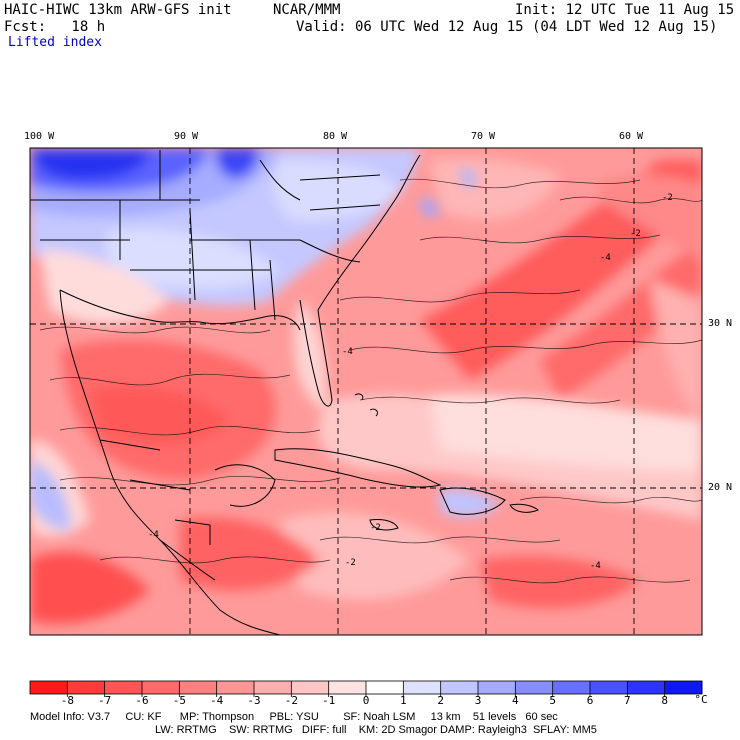 The width and height of the screenshot is (740, 740). What do you see at coordinates (366, 700) in the screenshot?
I see `legend-tick-label: 0` at bounding box center [366, 700].